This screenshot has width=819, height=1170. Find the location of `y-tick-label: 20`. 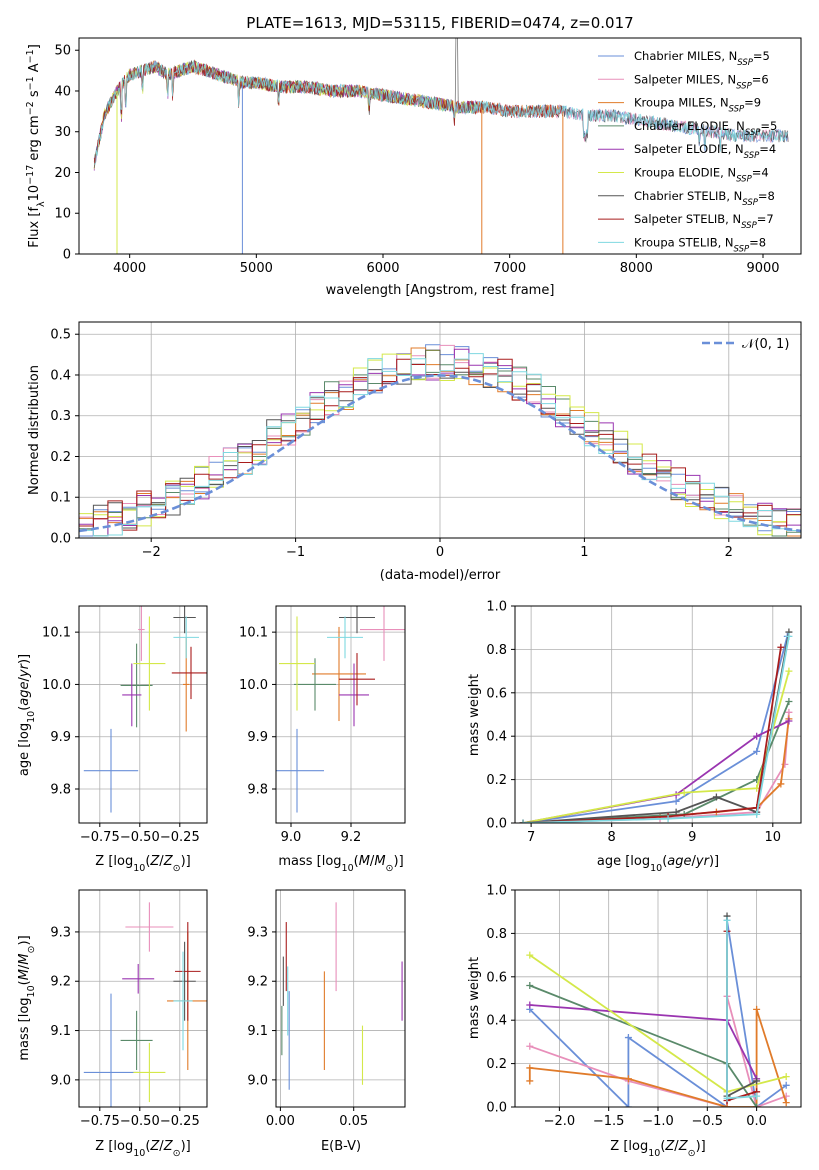

y-tick-label: 20 is located at coordinates (62, 173).